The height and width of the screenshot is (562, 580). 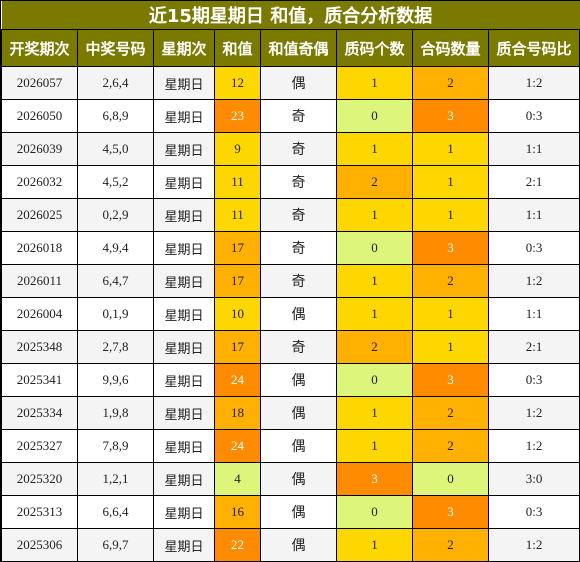 I want to click on table-row: 2025327 7,8,9 星期日 24 偶 1 2 1:2, so click(x=290, y=446).